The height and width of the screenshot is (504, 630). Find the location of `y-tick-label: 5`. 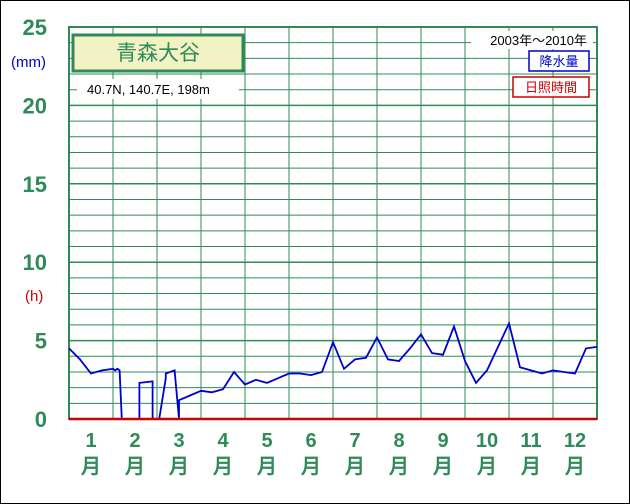

y-tick-label: 5 is located at coordinates (41, 341).